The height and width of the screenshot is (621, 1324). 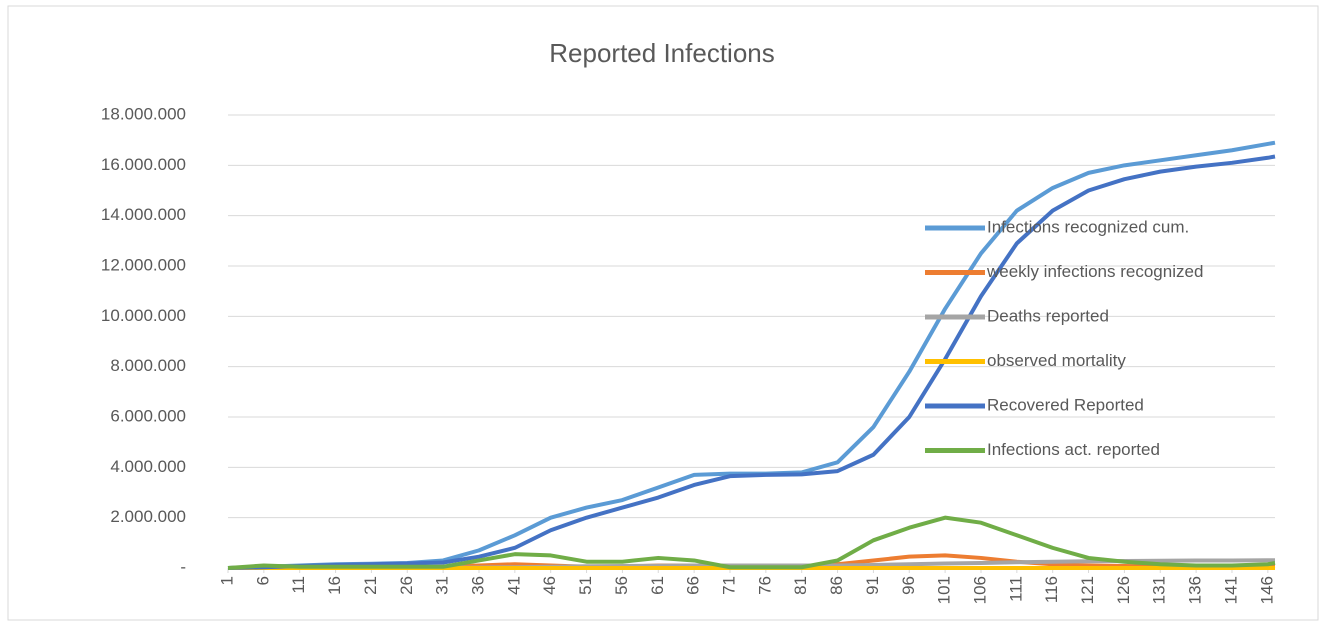 What do you see at coordinates (148, 365) in the screenshot?
I see `y-tick-label: 8.000.000` at bounding box center [148, 365].